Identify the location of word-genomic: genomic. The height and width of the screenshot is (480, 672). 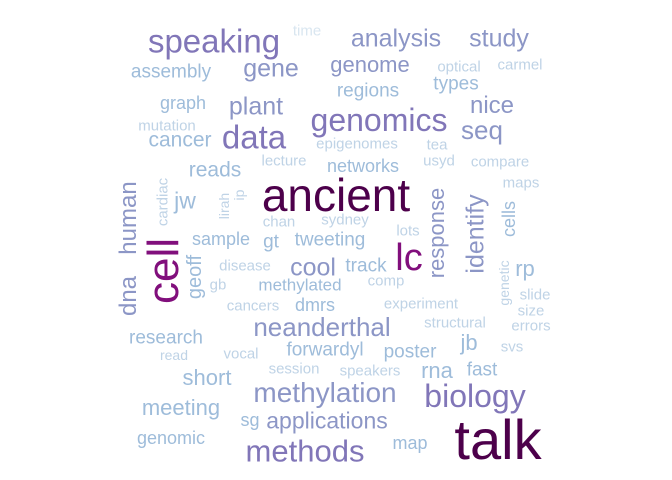
(171, 438).